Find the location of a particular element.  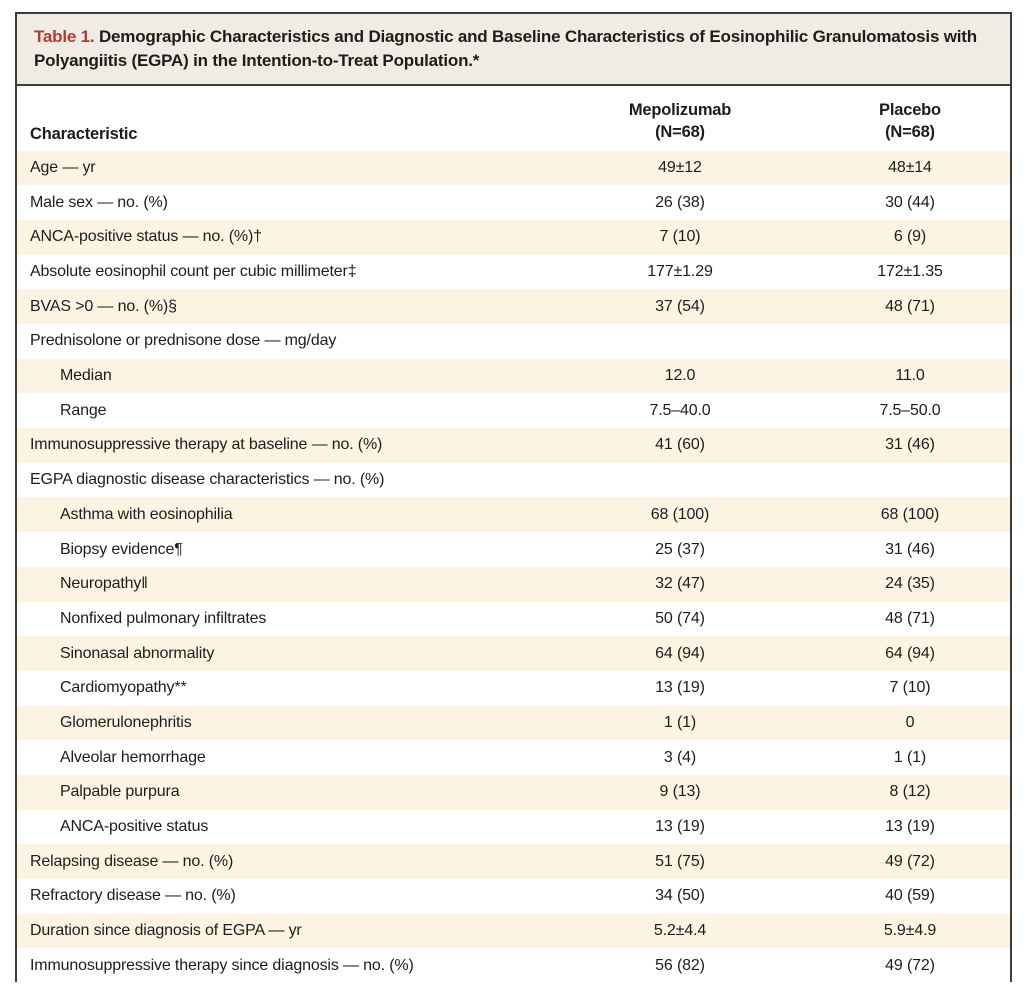

placebo-value: 40 (59) is located at coordinates (910, 896).